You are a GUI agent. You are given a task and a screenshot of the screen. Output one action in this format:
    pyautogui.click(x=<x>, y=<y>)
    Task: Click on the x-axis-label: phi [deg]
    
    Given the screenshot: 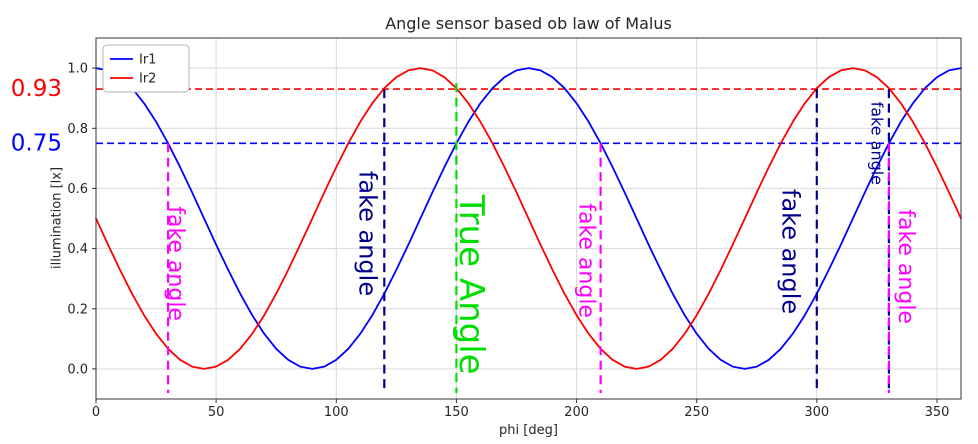 What is the action you would take?
    pyautogui.click(x=528, y=430)
    